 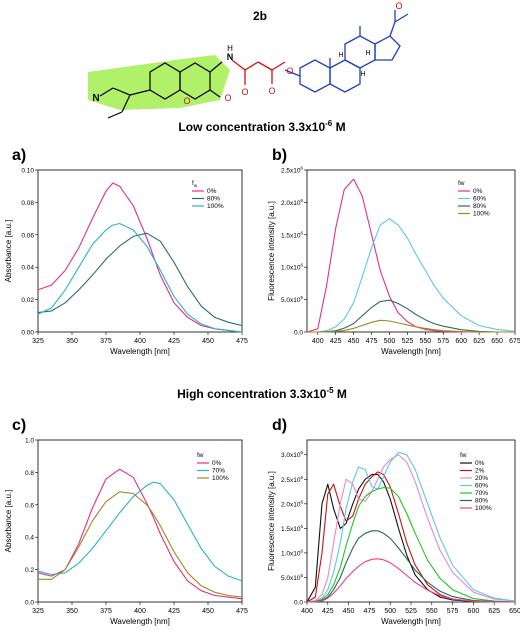 What do you see at coordinates (426, 341) in the screenshot?
I see `x-tick-label: 550` at bounding box center [426, 341].